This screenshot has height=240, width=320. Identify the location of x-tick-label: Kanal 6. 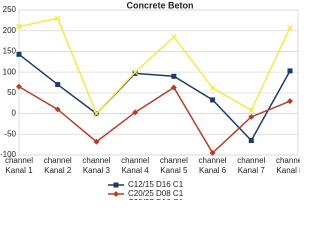
(213, 170).